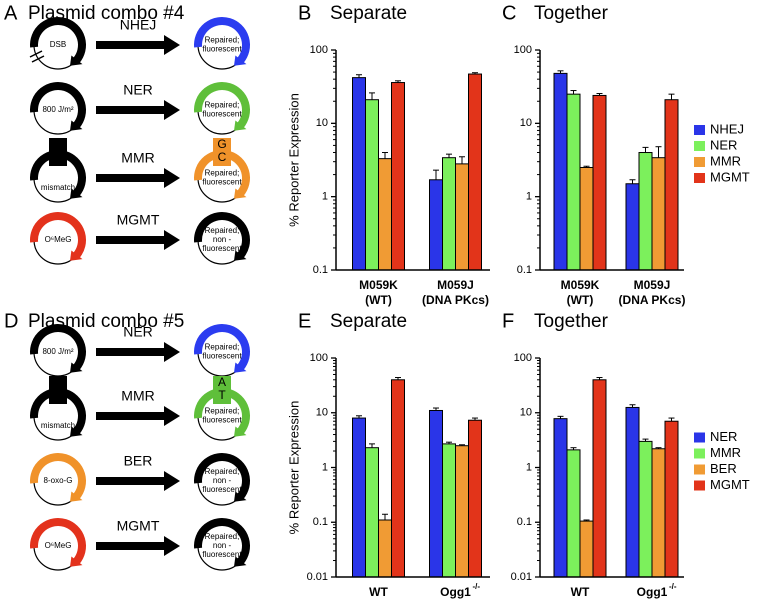  I want to click on x-tick-label: M059K, so click(378, 285).